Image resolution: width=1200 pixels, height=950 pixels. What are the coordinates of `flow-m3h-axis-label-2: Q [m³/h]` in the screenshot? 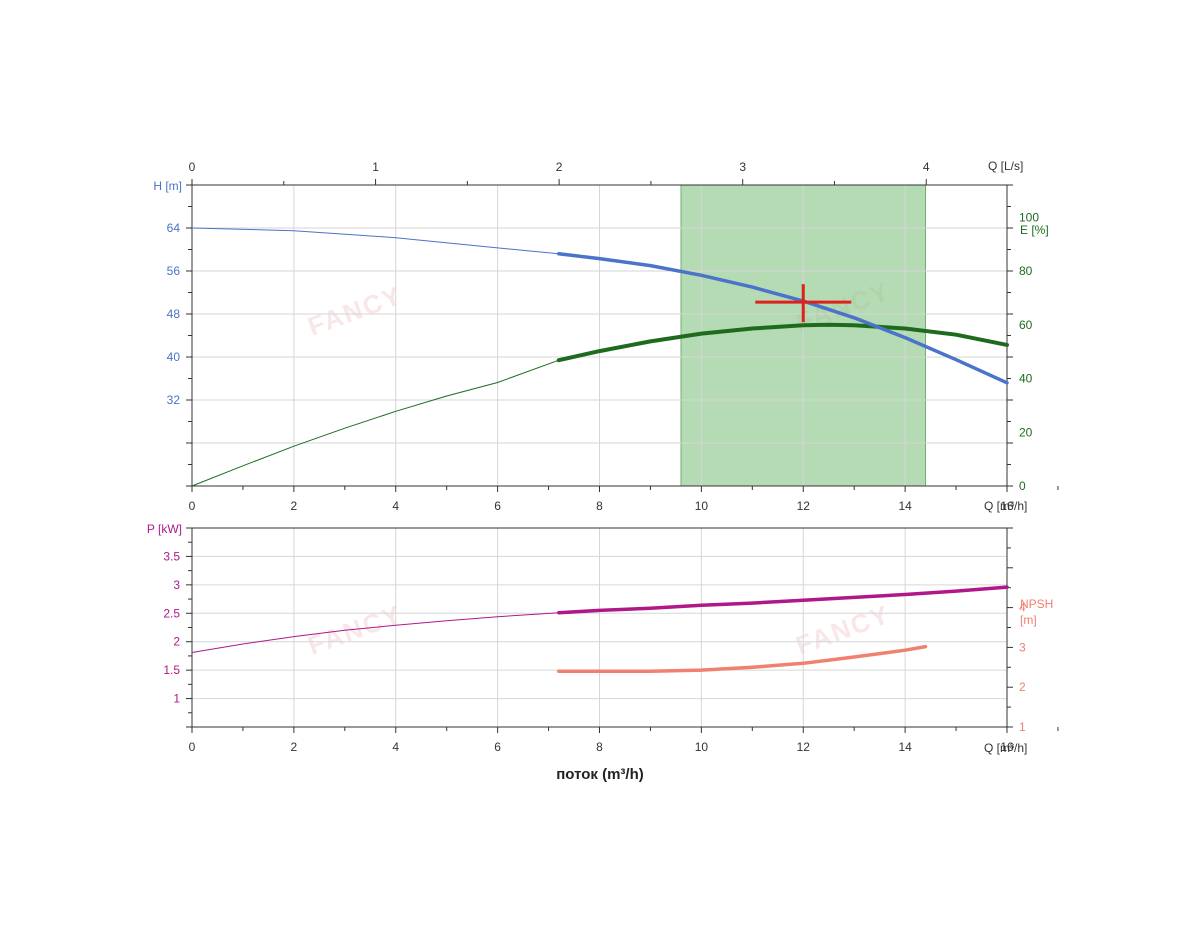 It's located at (1005, 748).